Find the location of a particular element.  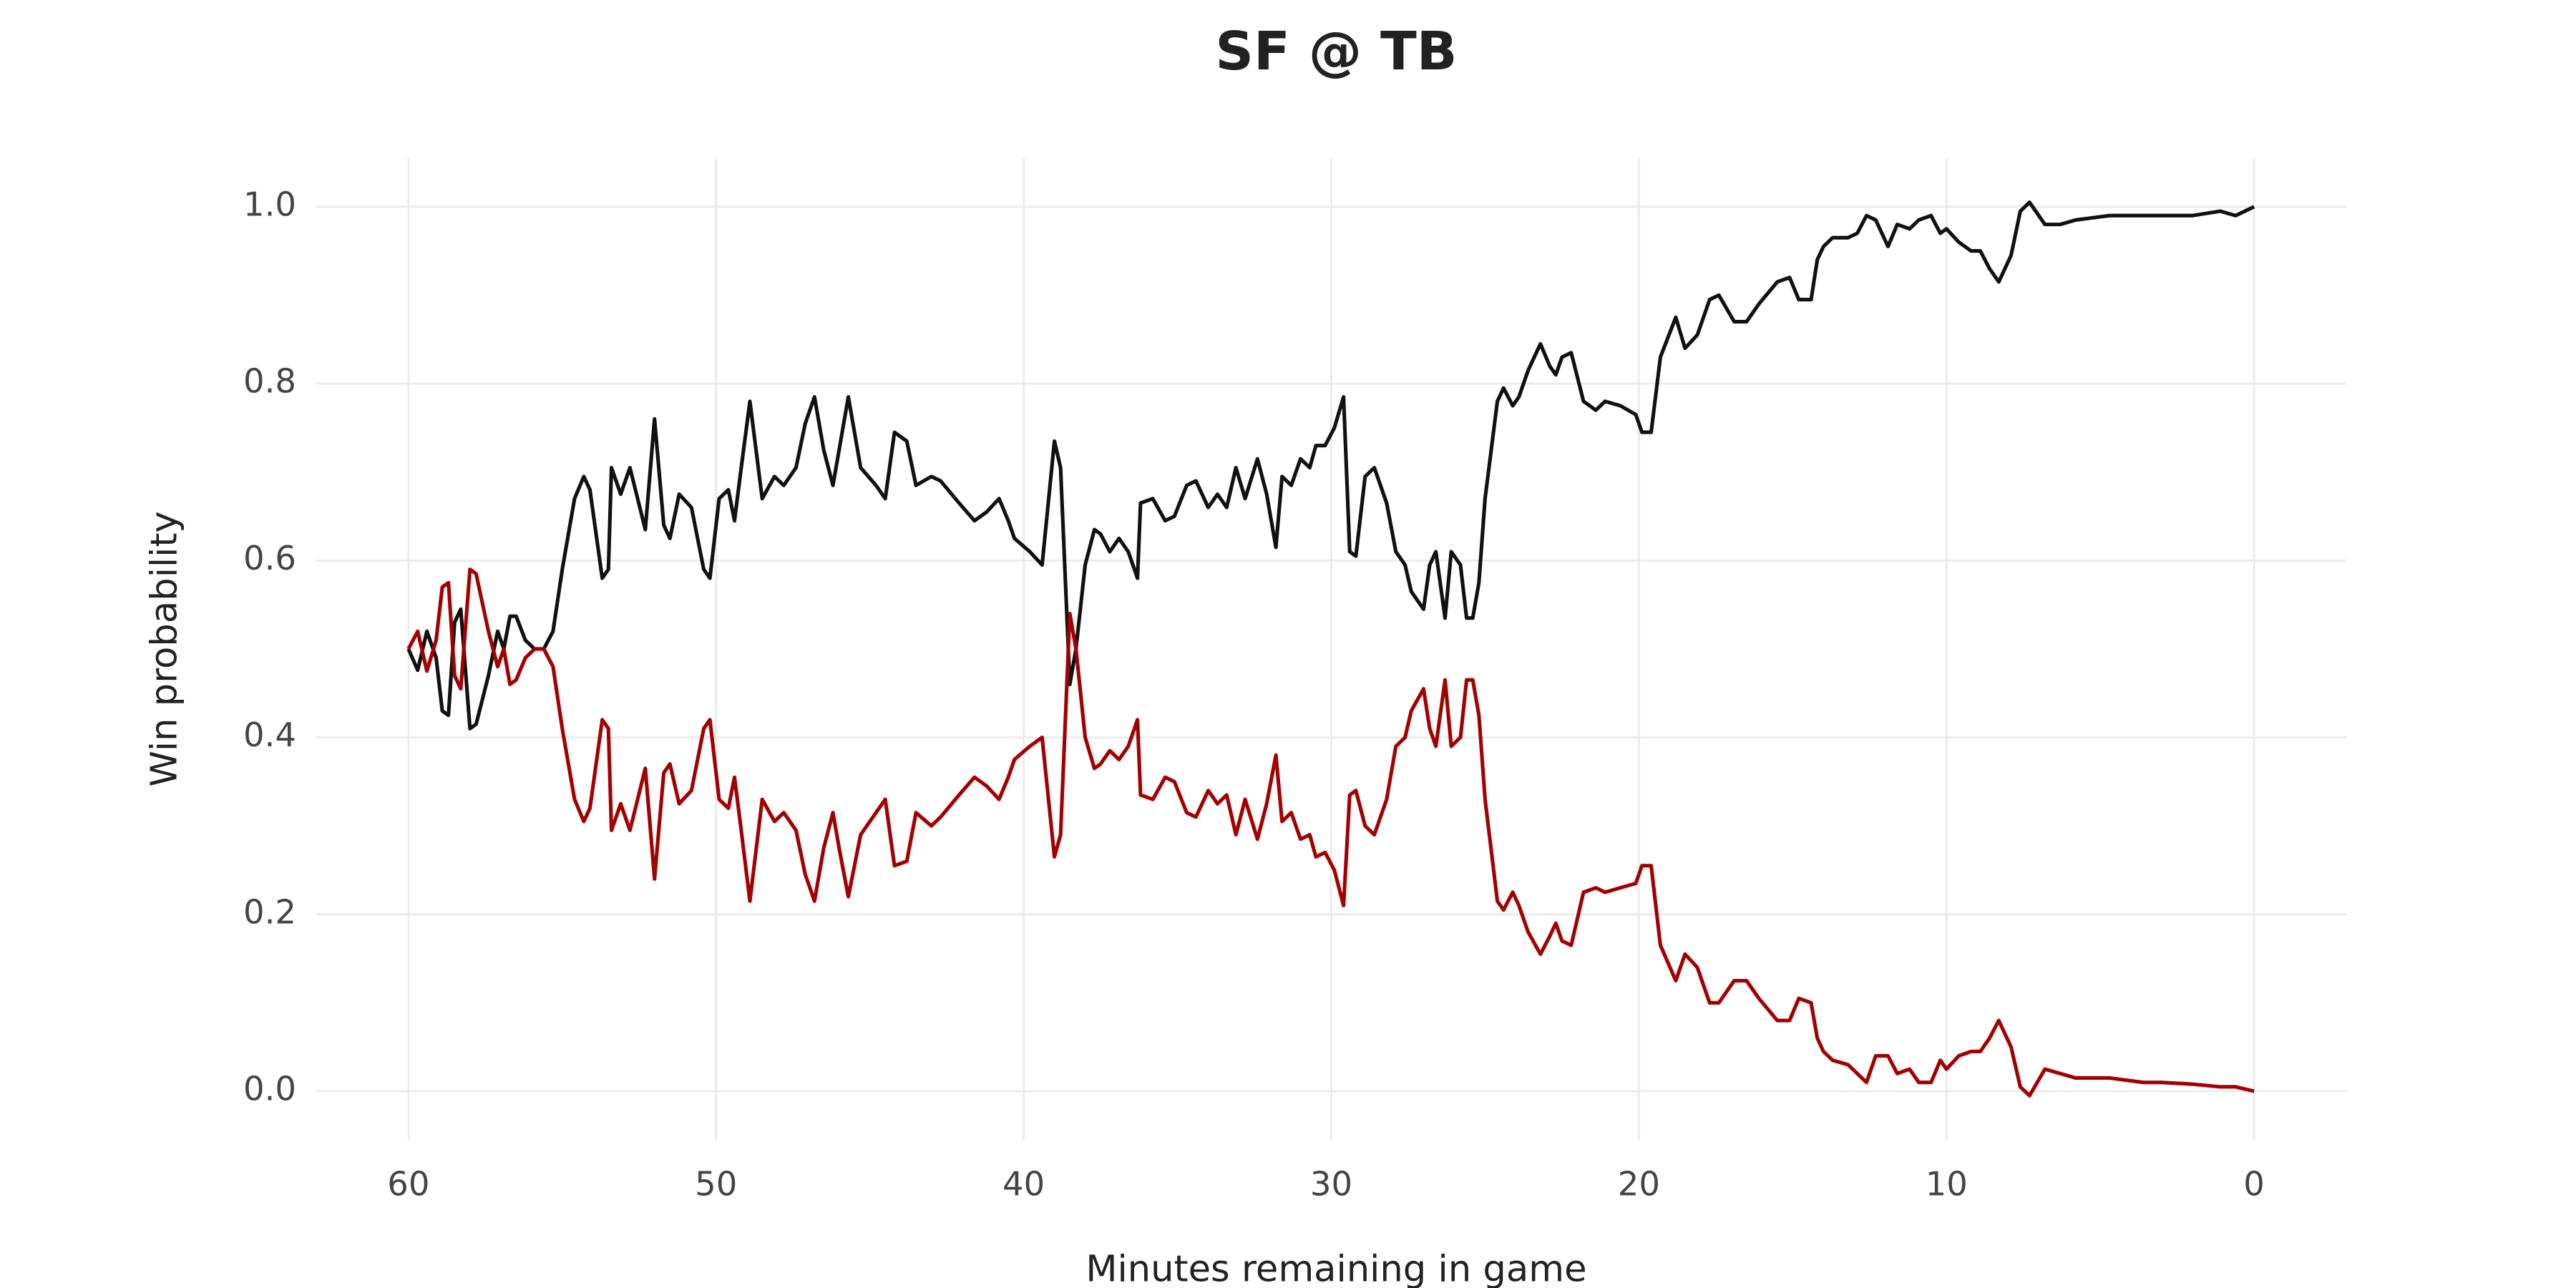

x-tick-label: 50 is located at coordinates (716, 1184).